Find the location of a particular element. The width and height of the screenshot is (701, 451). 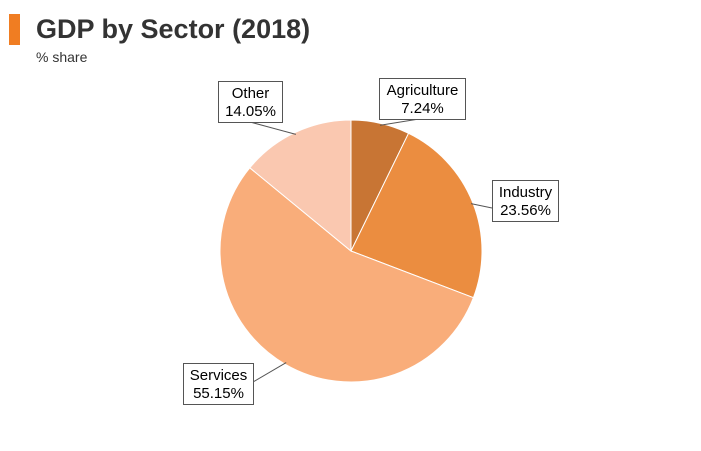

slice-name-label: Agriculture is located at coordinates (423, 90).